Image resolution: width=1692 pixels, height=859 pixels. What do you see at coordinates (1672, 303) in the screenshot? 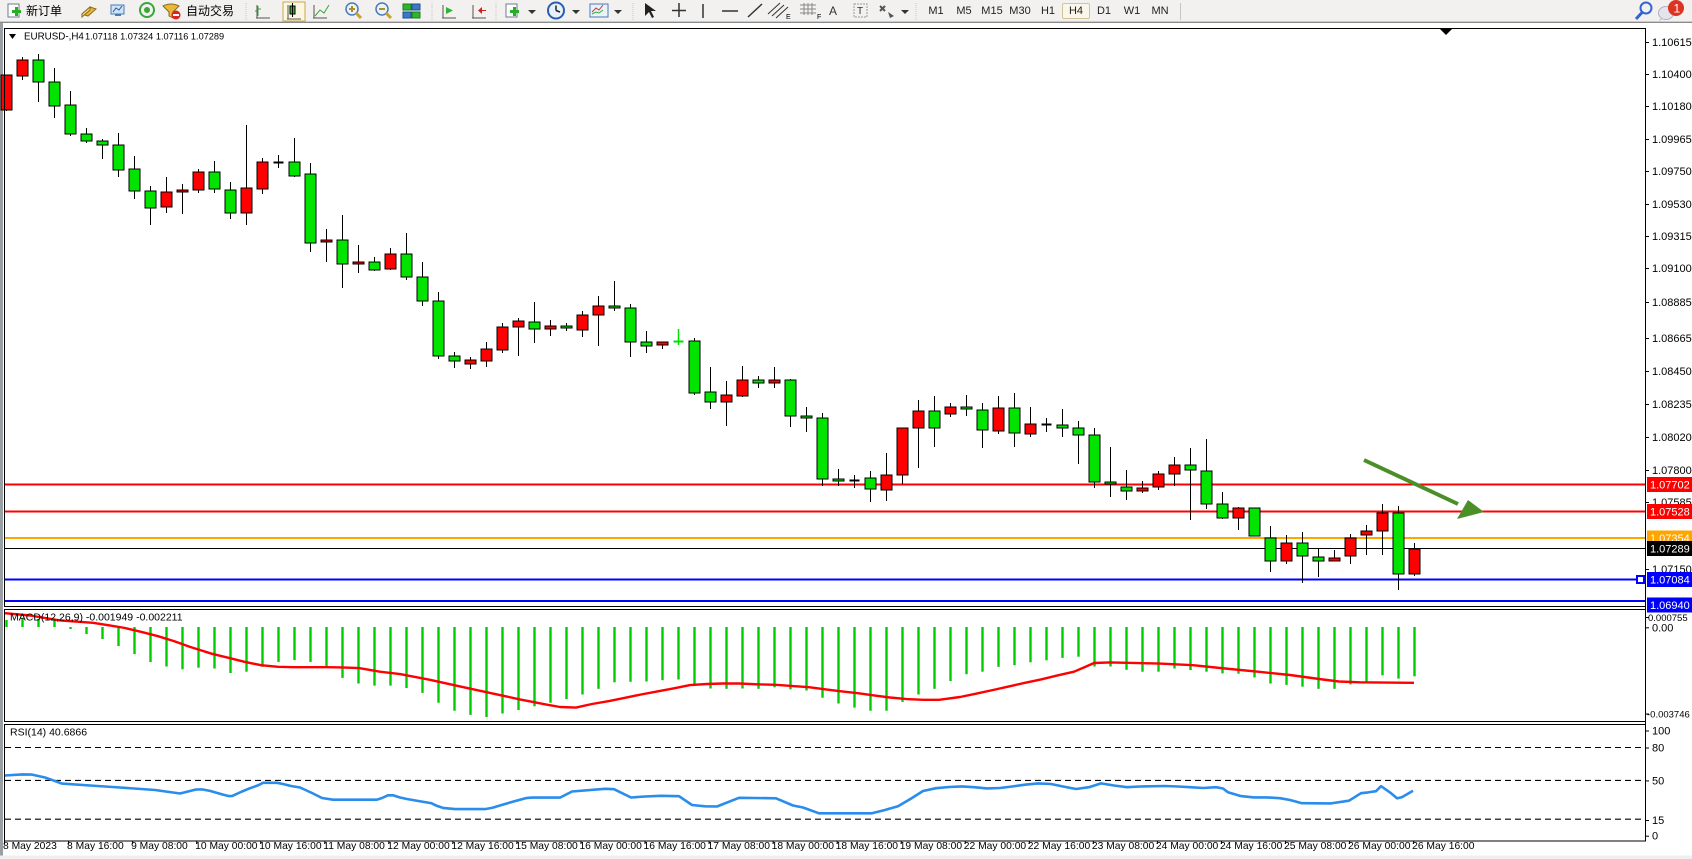
I see `svg-text: 1.08885` at bounding box center [1672, 303].